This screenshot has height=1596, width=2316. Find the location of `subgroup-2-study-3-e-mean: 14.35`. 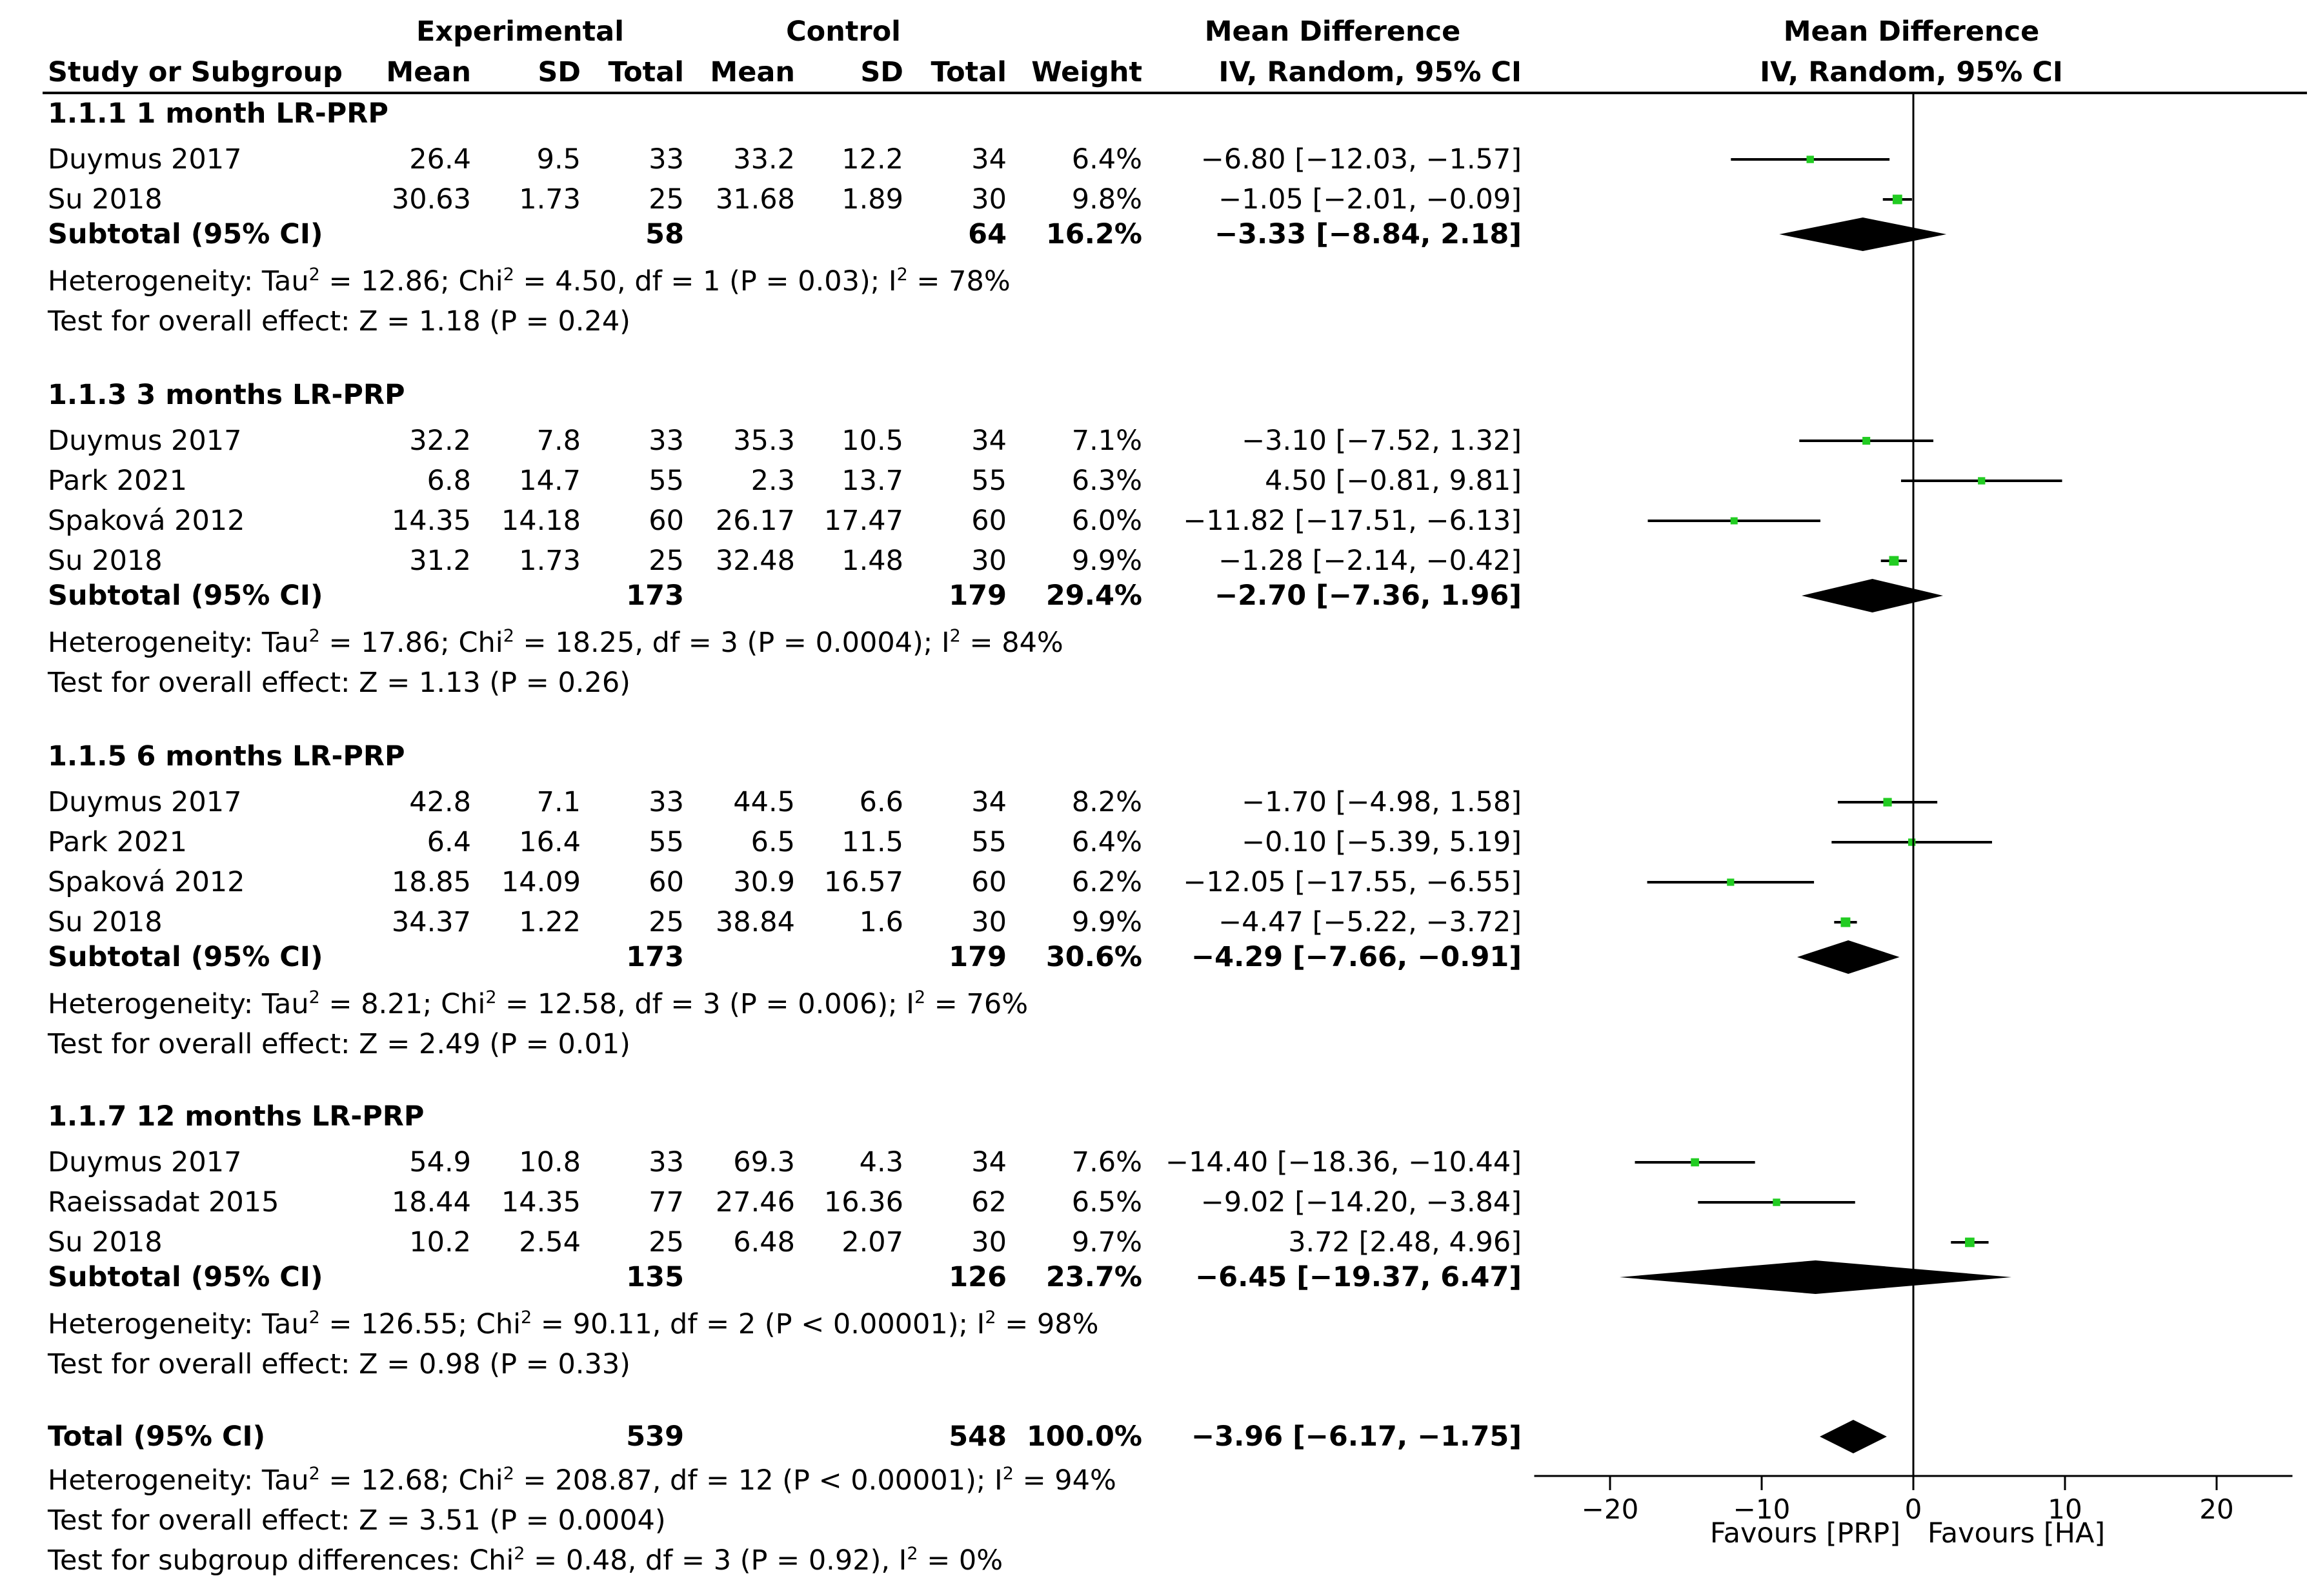

subgroup-2-study-3-e-mean: 14.35 is located at coordinates (431, 521).